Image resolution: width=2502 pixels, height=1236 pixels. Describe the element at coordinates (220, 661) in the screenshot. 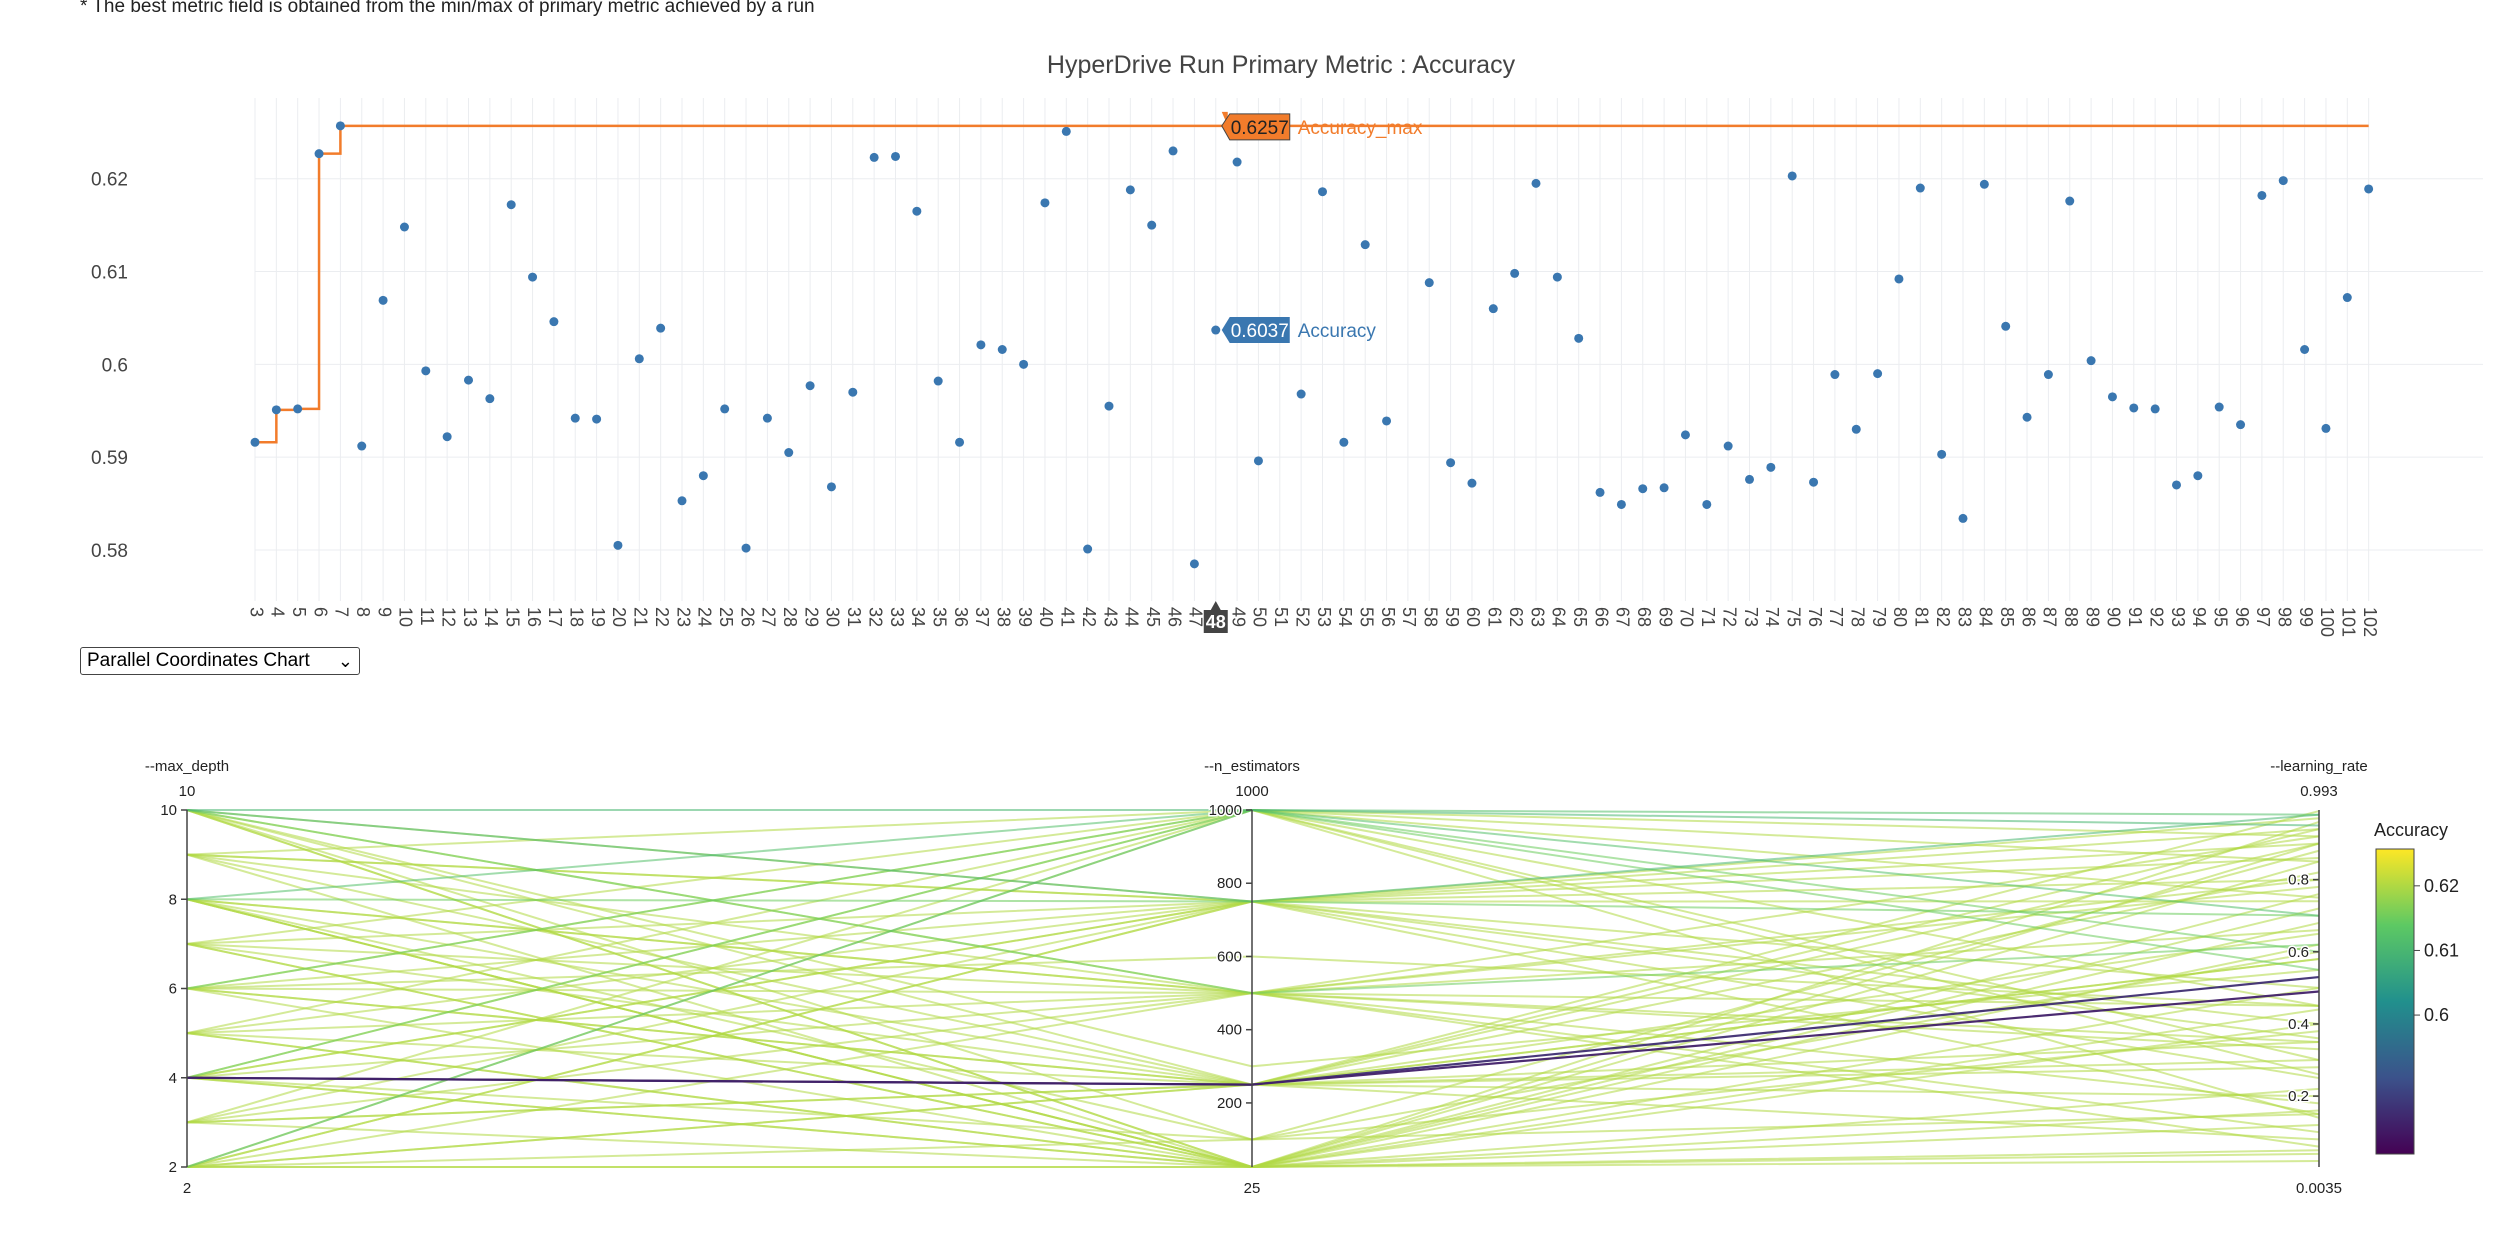

I see `chart-type-dropdown: Parallel Coordinates Chart ⌄` at that location.